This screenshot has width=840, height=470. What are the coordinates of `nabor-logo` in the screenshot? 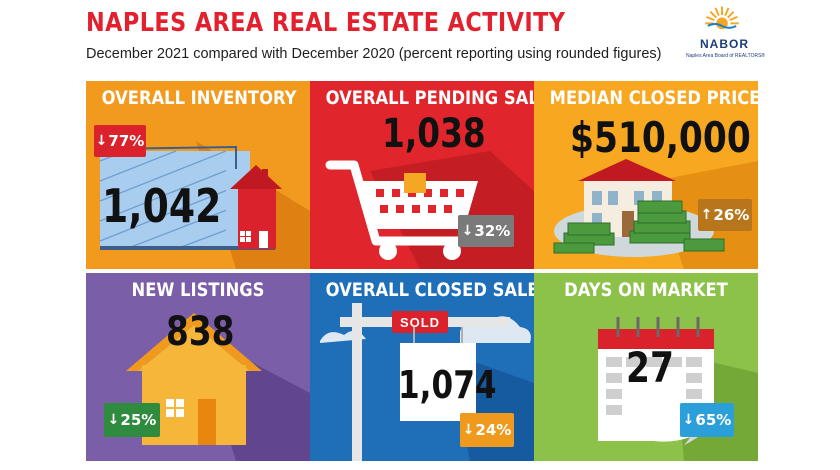 It's located at (722, 18).